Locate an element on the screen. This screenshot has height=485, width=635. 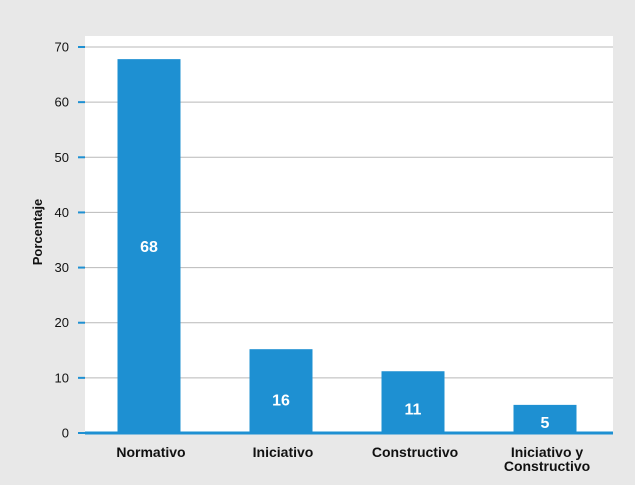
data-label: 11 is located at coordinates (413, 409).